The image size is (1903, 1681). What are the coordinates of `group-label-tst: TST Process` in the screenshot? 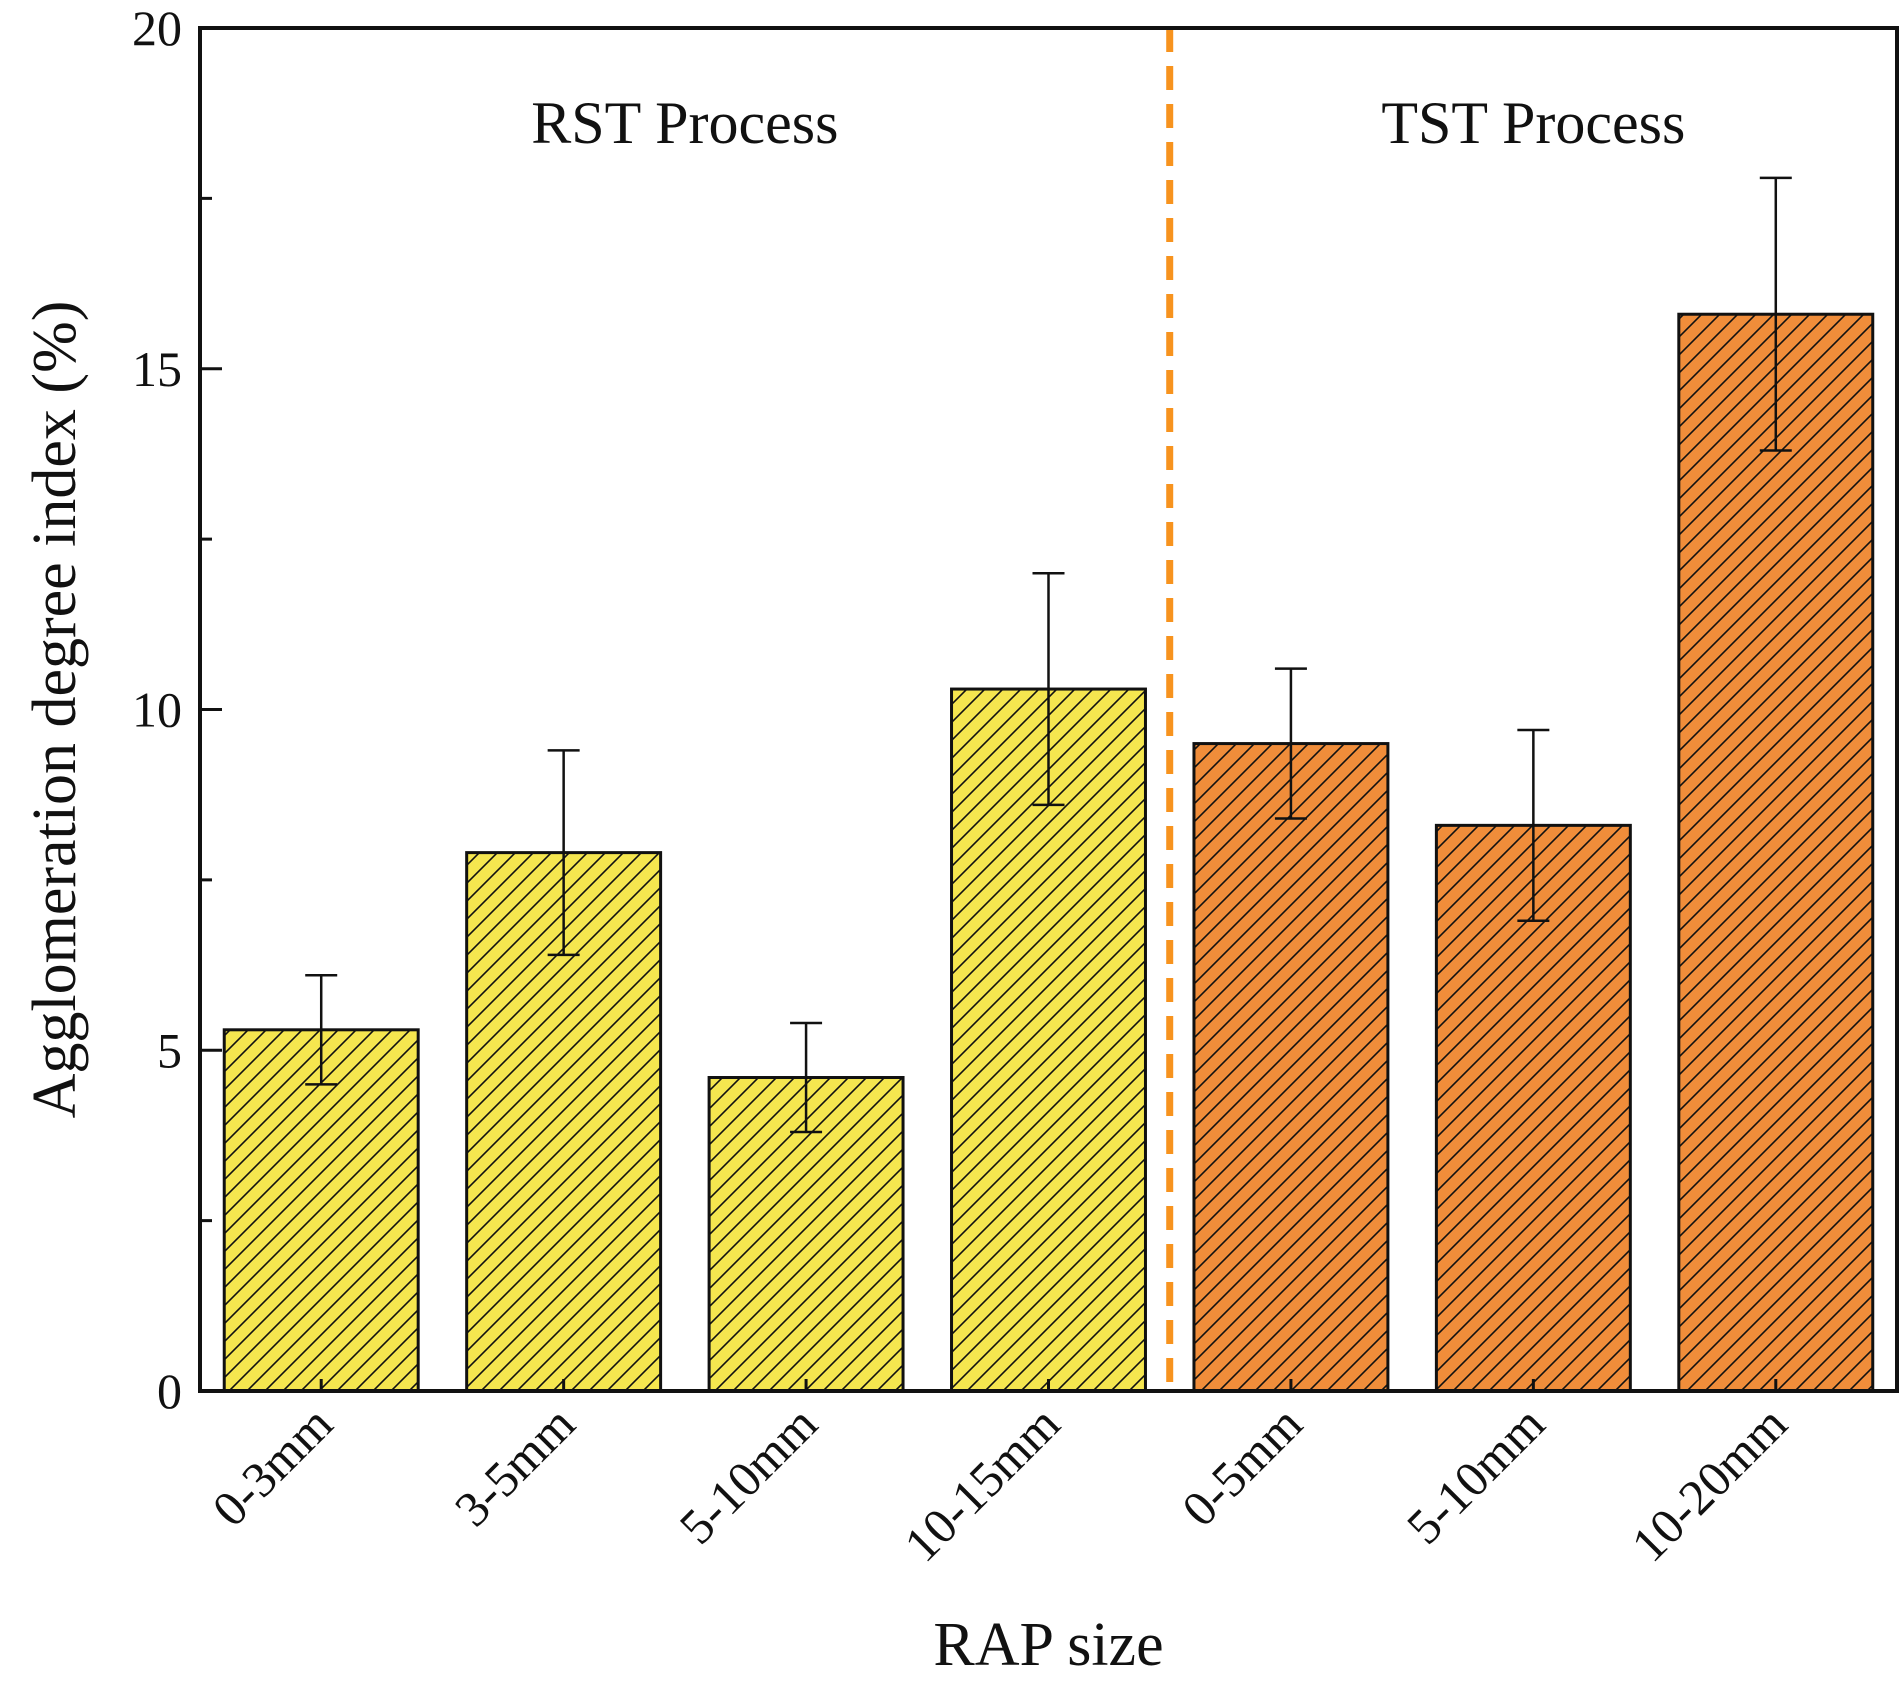 It's located at (1533, 123).